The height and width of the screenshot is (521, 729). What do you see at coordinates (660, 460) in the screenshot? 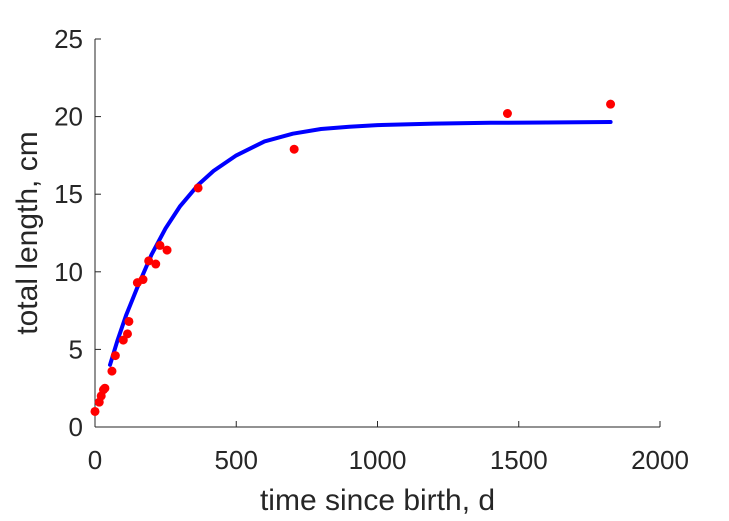
I see `x-tick-label: 2000` at bounding box center [660, 460].